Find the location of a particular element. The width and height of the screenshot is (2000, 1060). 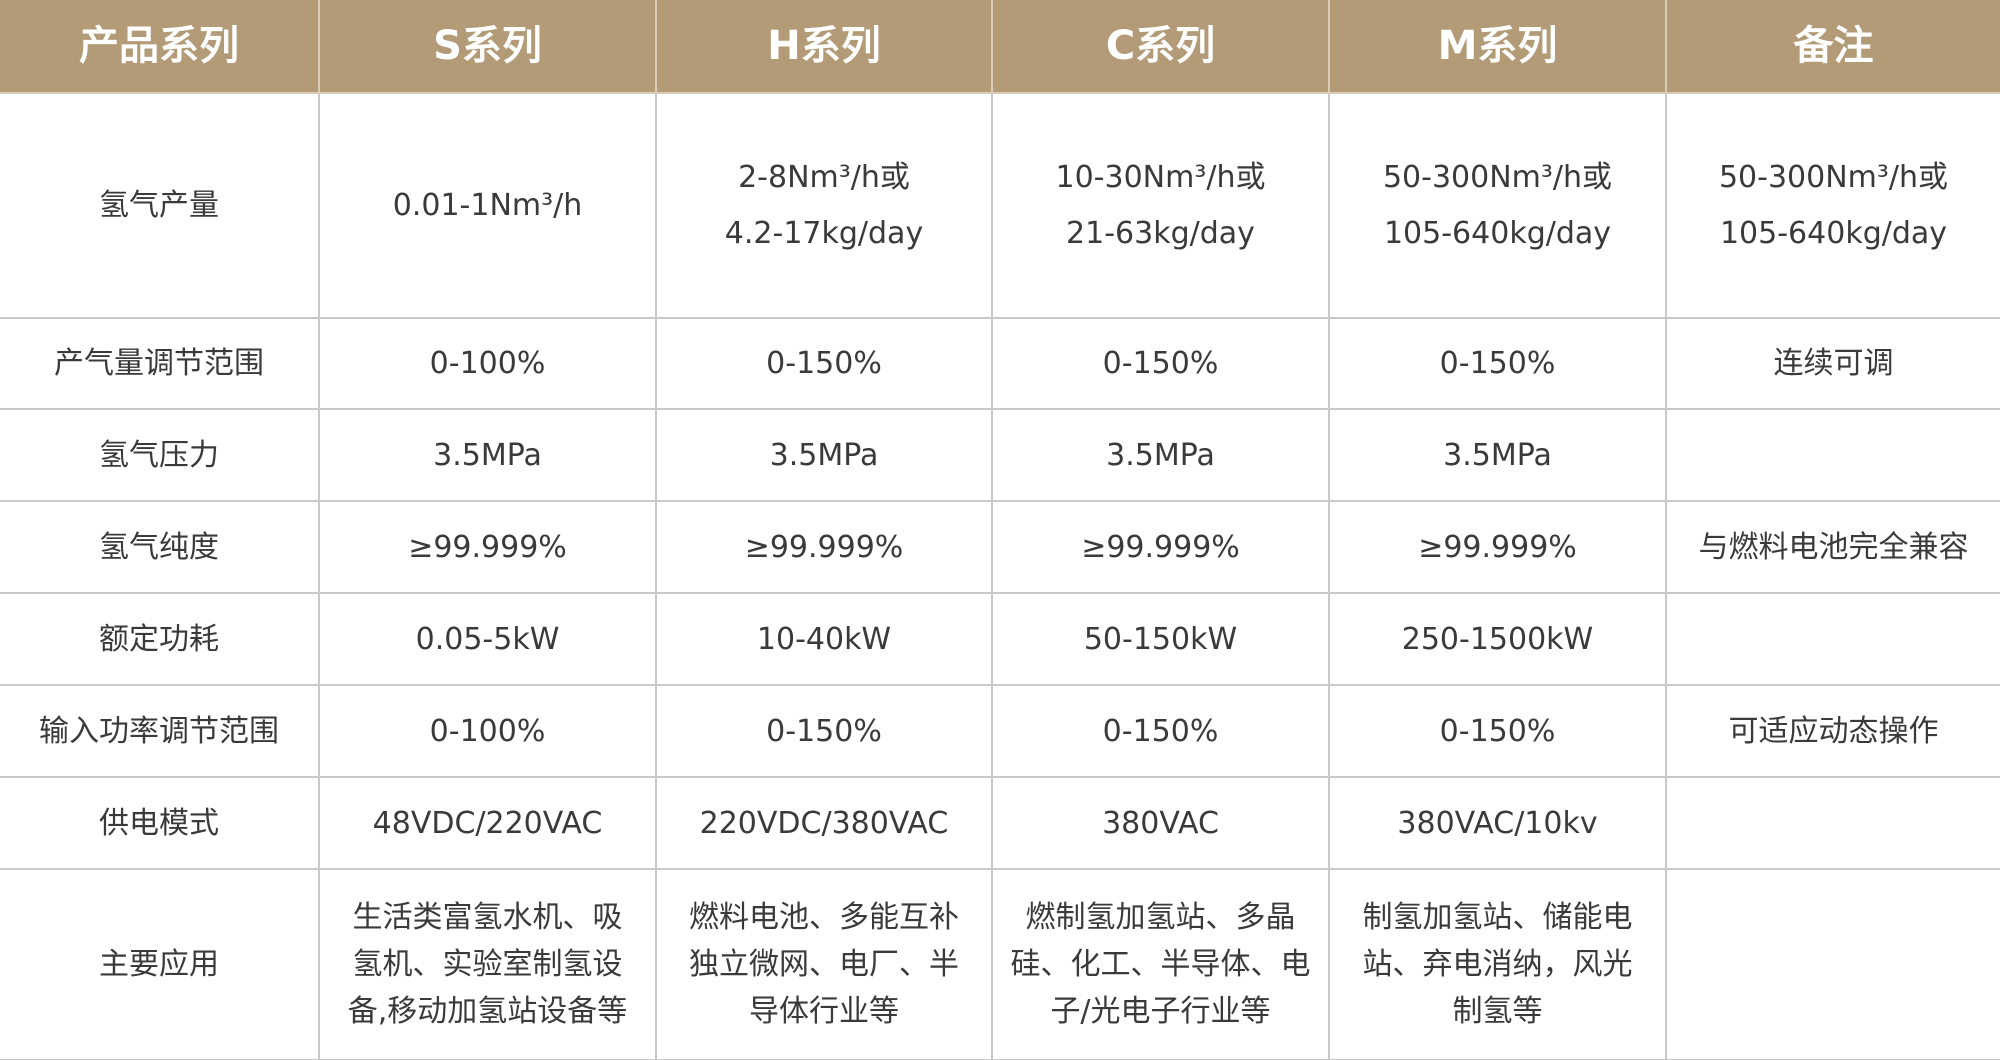

row-label: 氢气压力 is located at coordinates (160, 455).